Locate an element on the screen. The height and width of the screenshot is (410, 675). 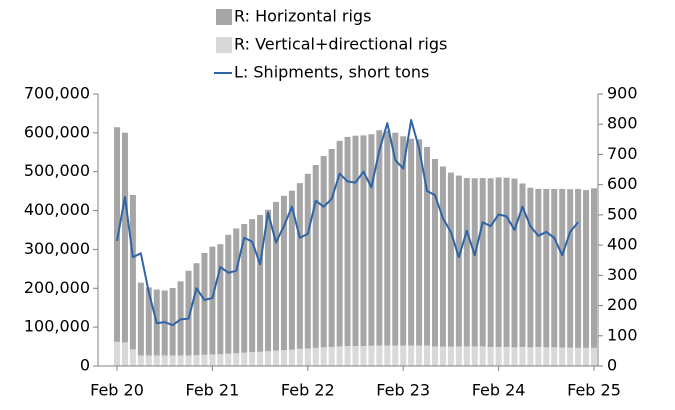
legend-label: R: Vertical+directional rigs is located at coordinates (340, 44).